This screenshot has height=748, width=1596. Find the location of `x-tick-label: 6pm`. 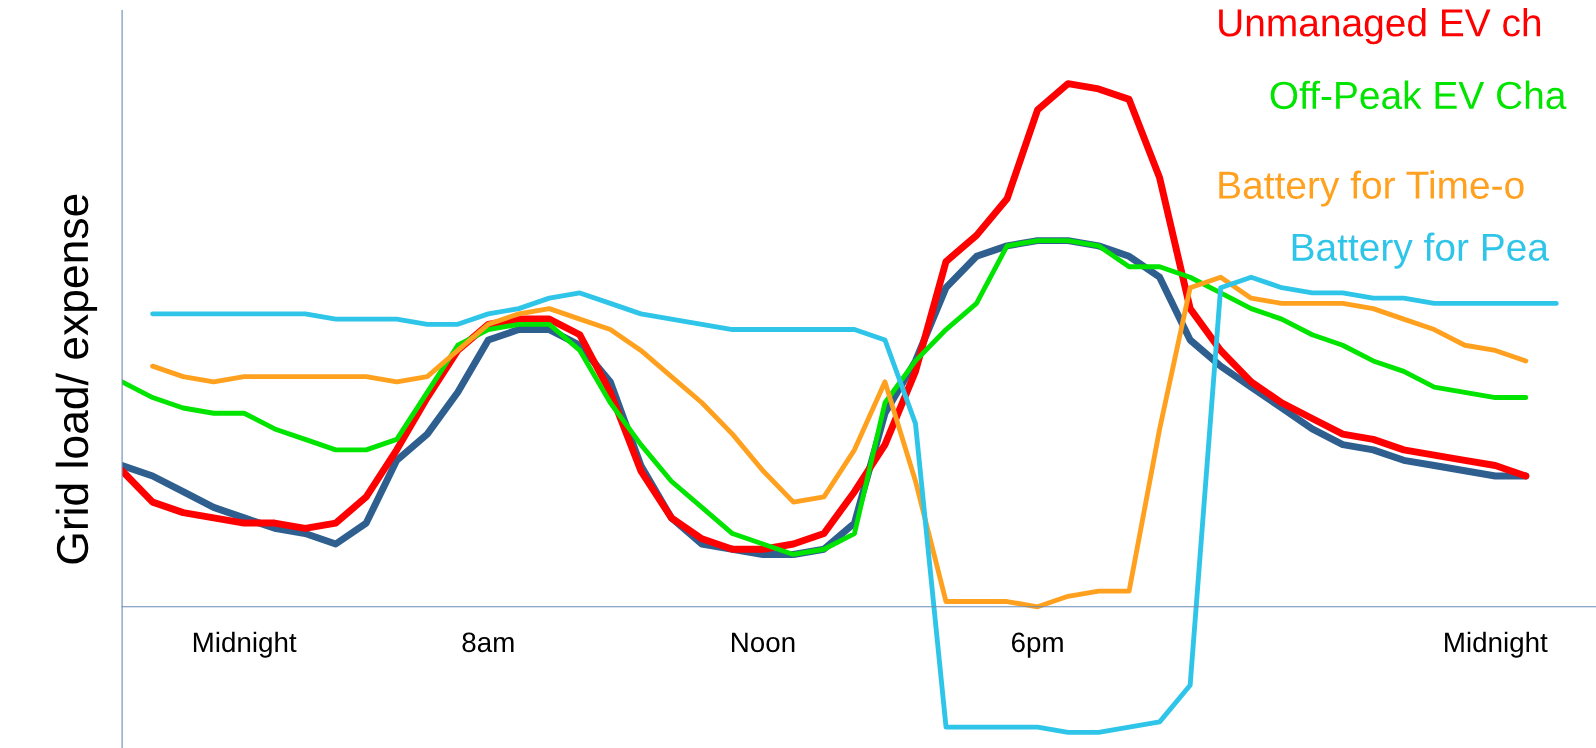

x-tick-label: 6pm is located at coordinates (1037, 645).